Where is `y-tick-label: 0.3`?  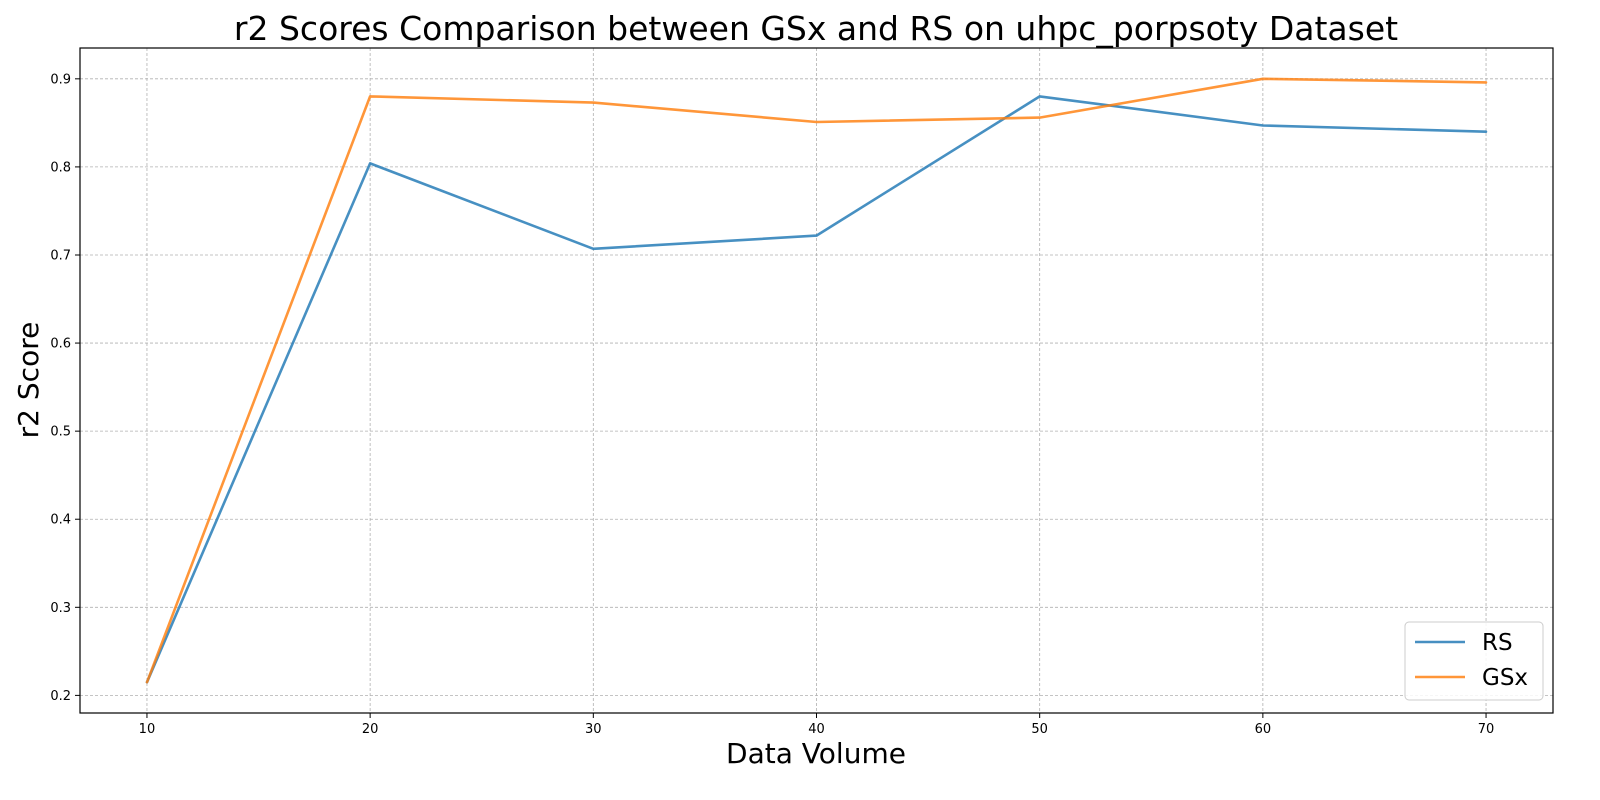 y-tick-label: 0.3 is located at coordinates (60, 608).